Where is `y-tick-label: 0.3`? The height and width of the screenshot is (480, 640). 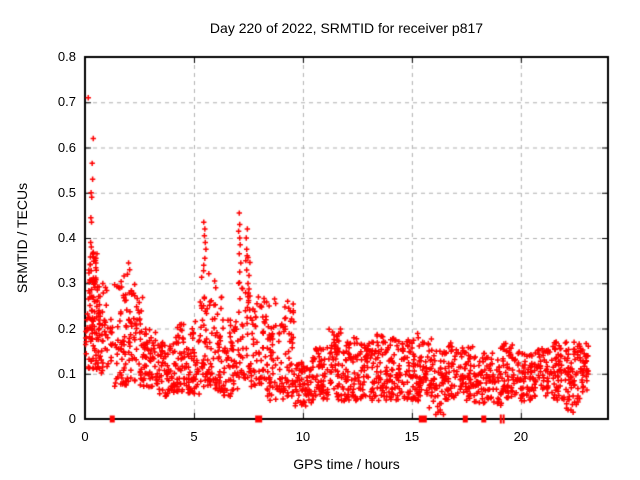 y-tick-label: 0.3 is located at coordinates (66, 283).